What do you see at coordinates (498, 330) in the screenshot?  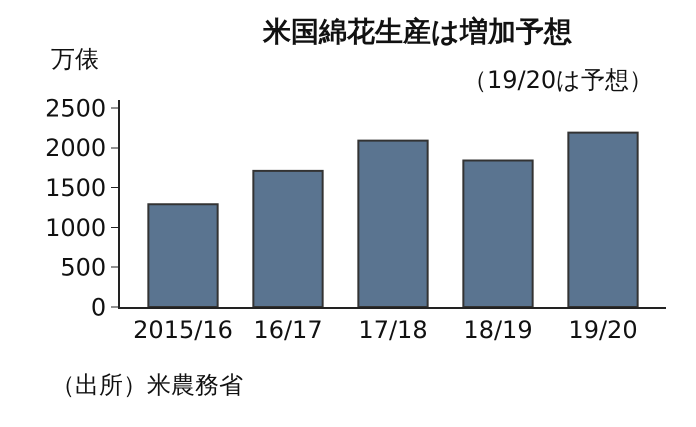 I see `x-tick-label: 18/19` at bounding box center [498, 330].